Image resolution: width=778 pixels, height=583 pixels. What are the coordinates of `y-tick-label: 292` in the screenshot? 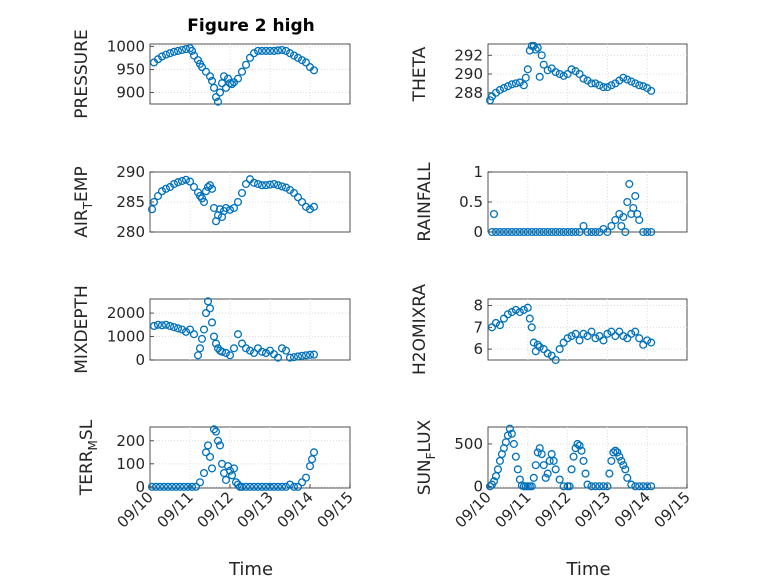 It's located at (468, 55).